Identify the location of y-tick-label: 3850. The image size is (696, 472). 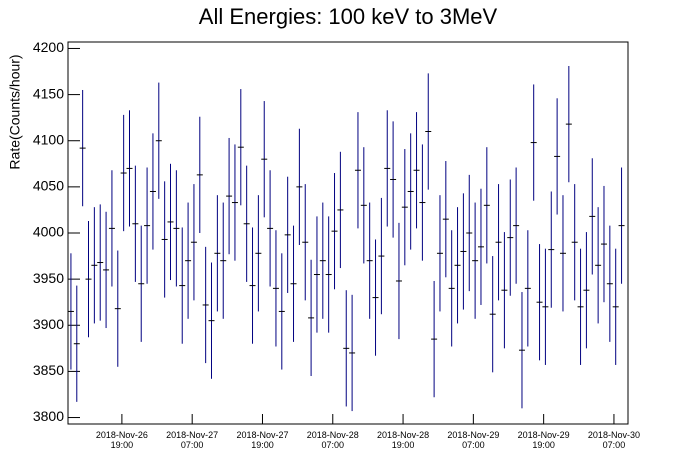
(48, 370).